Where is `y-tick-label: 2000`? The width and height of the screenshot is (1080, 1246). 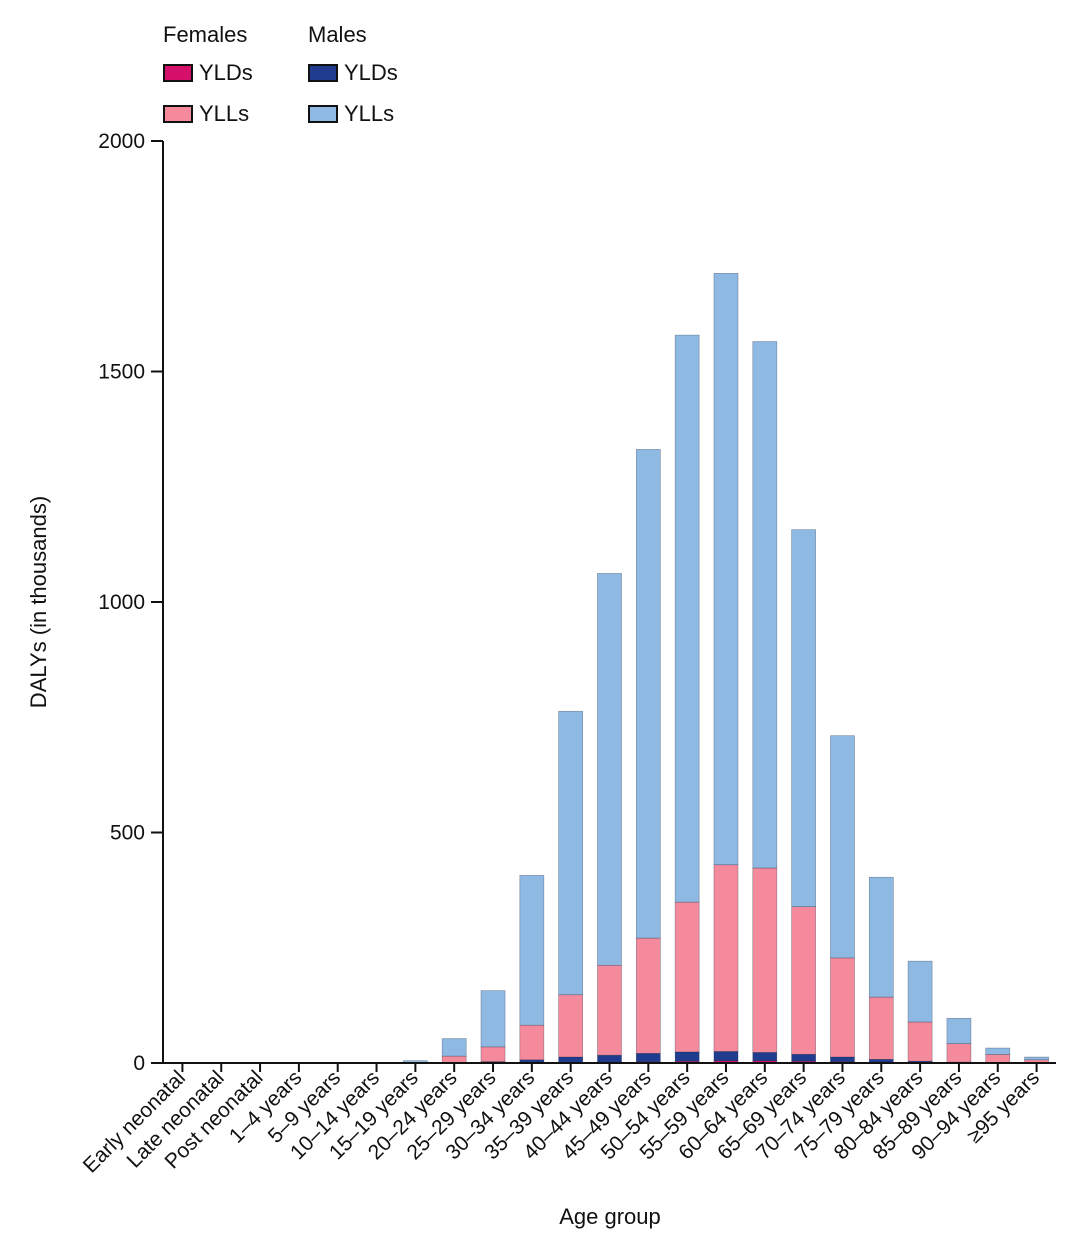 y-tick-label: 2000 is located at coordinates (121, 141).